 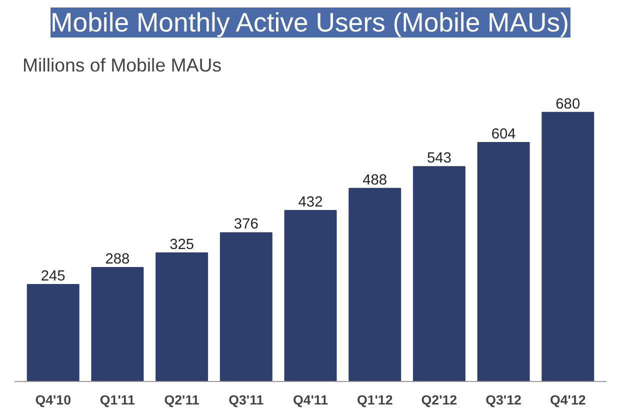 I want to click on data-label: 543, so click(x=439, y=158).